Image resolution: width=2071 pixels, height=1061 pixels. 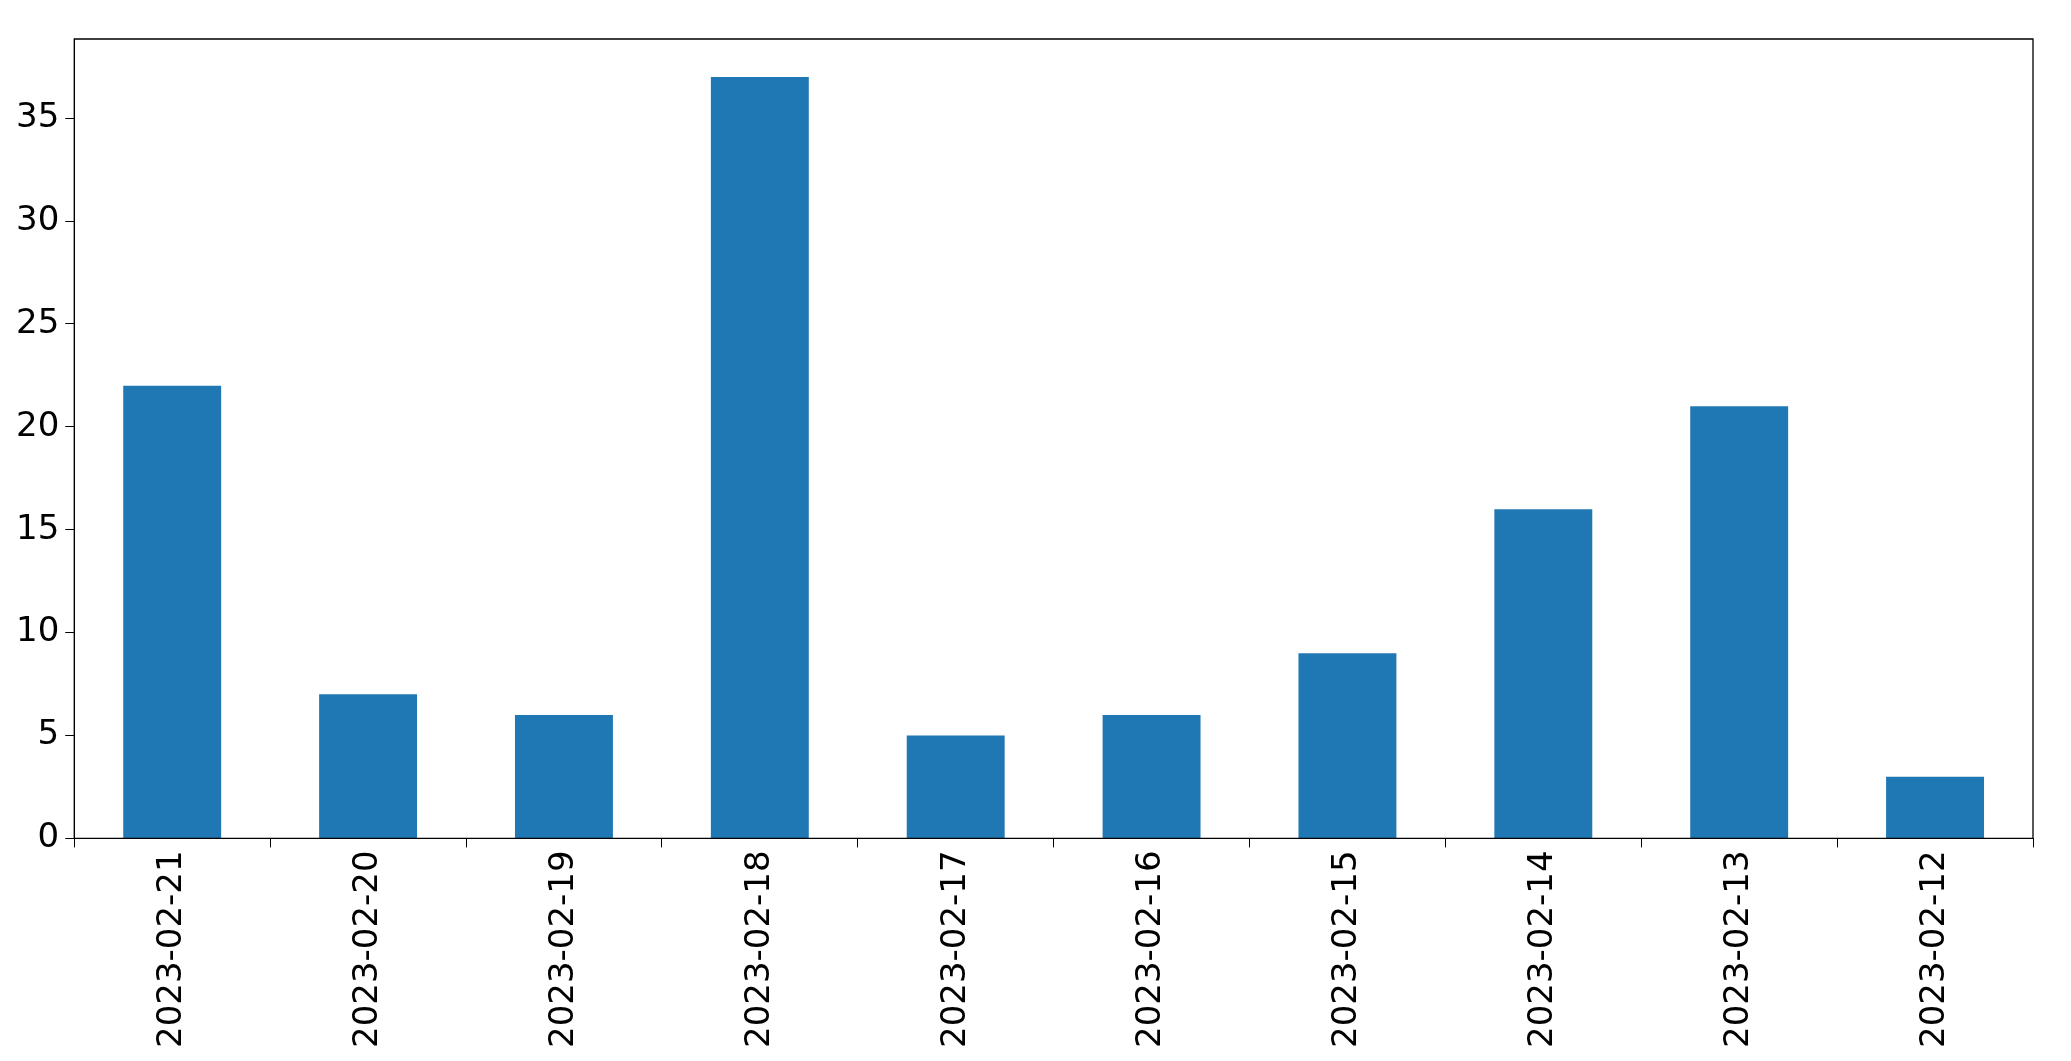 I want to click on x-tick-label: 2023-02-21, so click(x=169, y=949).